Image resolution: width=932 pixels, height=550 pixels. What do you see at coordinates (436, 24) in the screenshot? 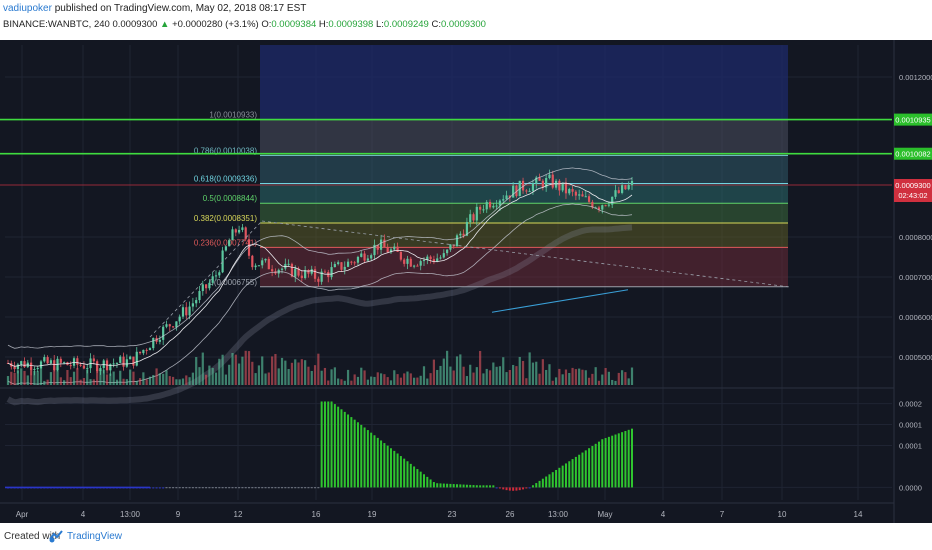
I see `close-label: C:` at bounding box center [436, 24].